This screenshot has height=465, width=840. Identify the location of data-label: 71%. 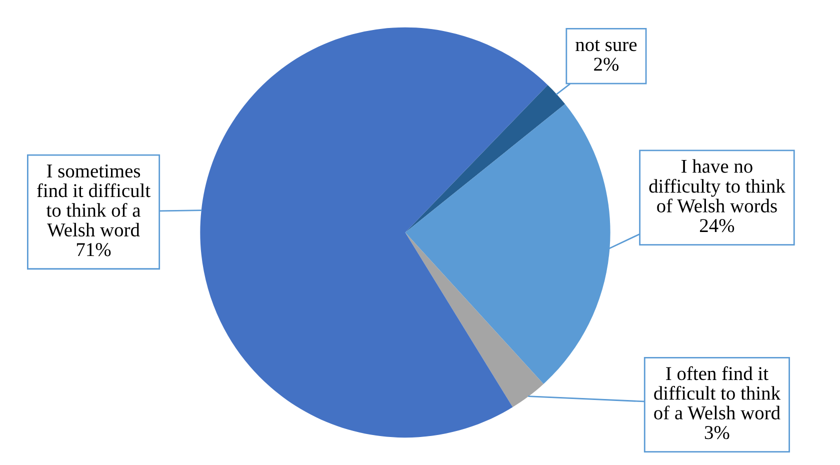
(93, 249).